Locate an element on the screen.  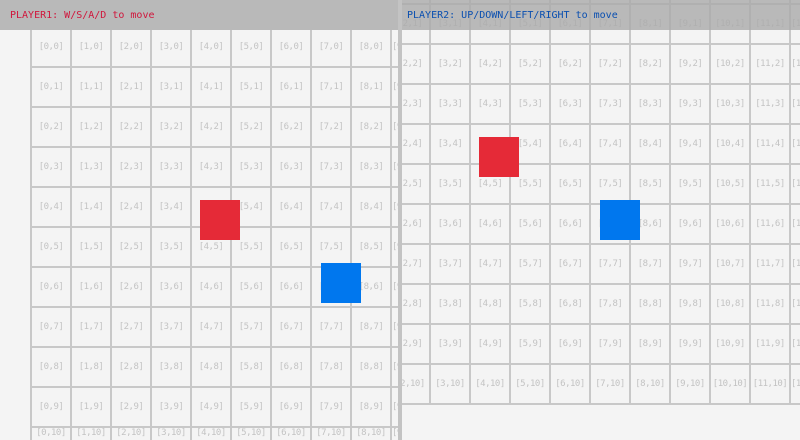
grid-cell: [8,8] is located at coordinates (651, 305).